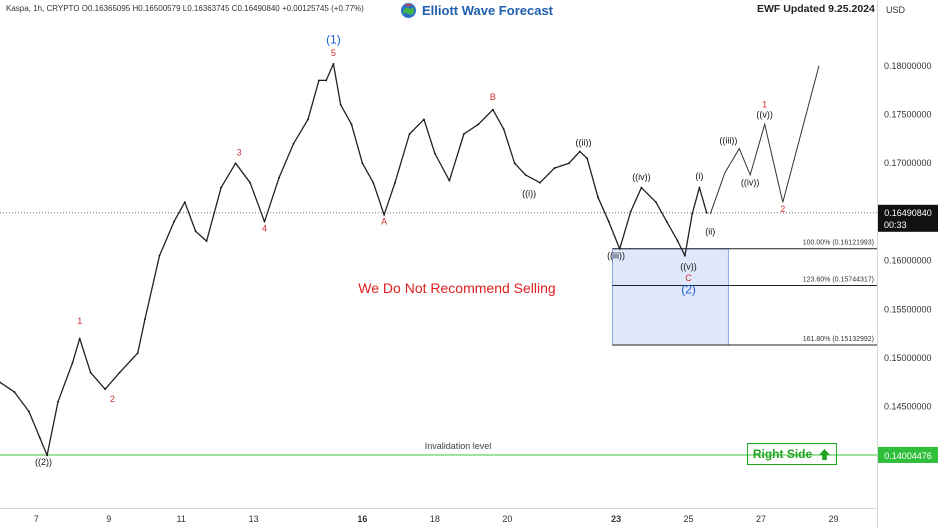 This screenshot has height=529, width=940. Describe the element at coordinates (908, 358) in the screenshot. I see `y-tick-label: 0.15000000` at that location.